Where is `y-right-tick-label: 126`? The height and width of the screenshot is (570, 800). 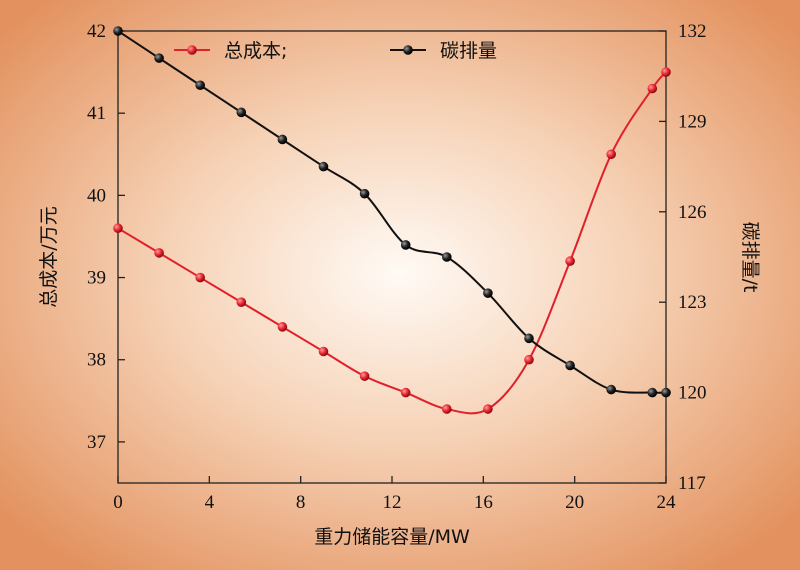 y-right-tick-label: 126 is located at coordinates (692, 212).